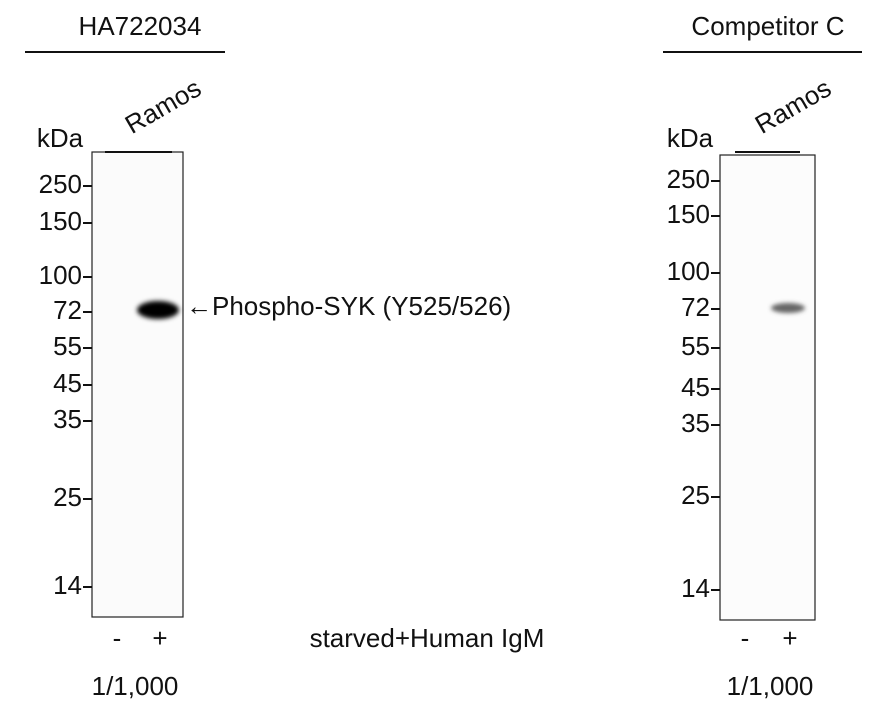  What do you see at coordinates (140, 26) in the screenshot?
I see `panel-title: HA722034` at bounding box center [140, 26].